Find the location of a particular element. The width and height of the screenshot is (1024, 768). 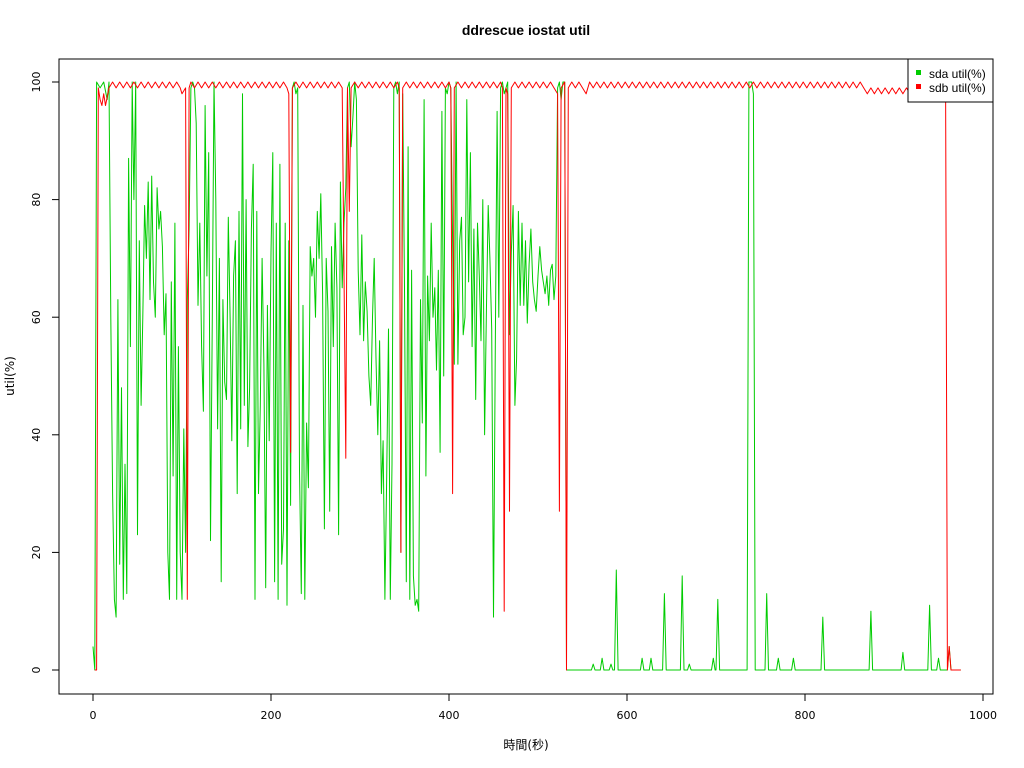

y-tick-label: 60 is located at coordinates (36, 317).